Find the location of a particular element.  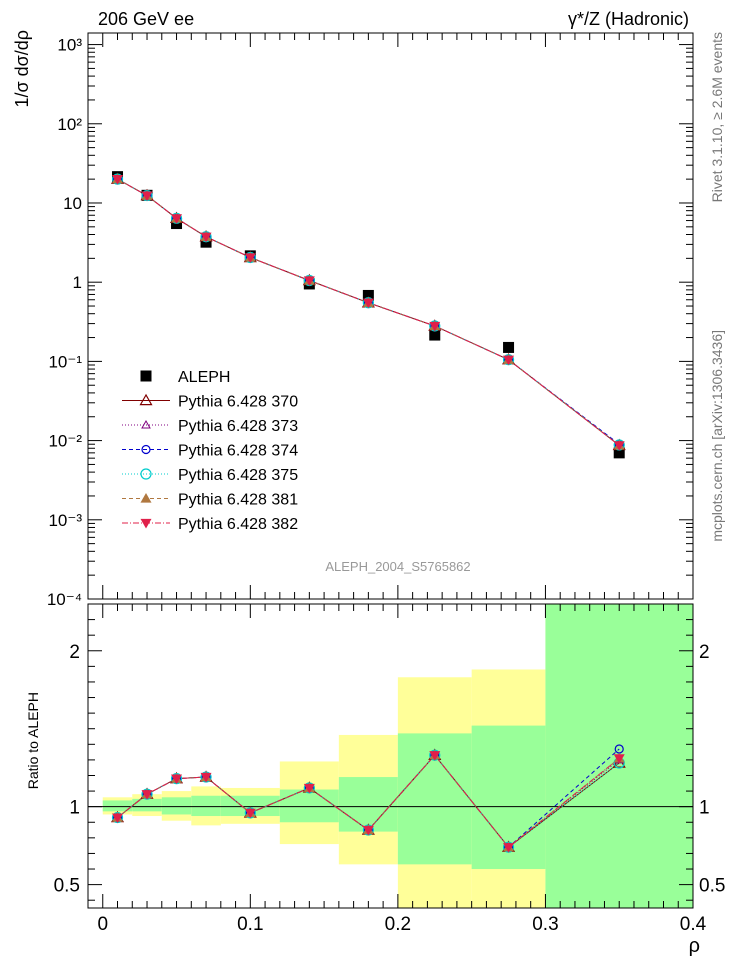

main-y-tick-label: 10⁻³ is located at coordinates (65, 520).